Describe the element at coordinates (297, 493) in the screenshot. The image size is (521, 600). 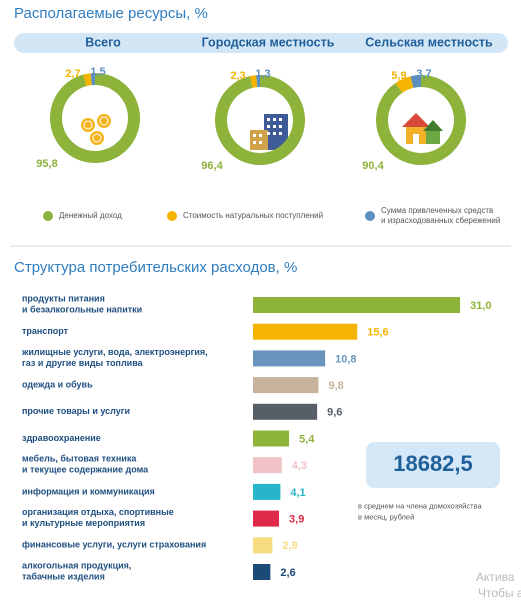
I see `value-label: 4,1` at that location.